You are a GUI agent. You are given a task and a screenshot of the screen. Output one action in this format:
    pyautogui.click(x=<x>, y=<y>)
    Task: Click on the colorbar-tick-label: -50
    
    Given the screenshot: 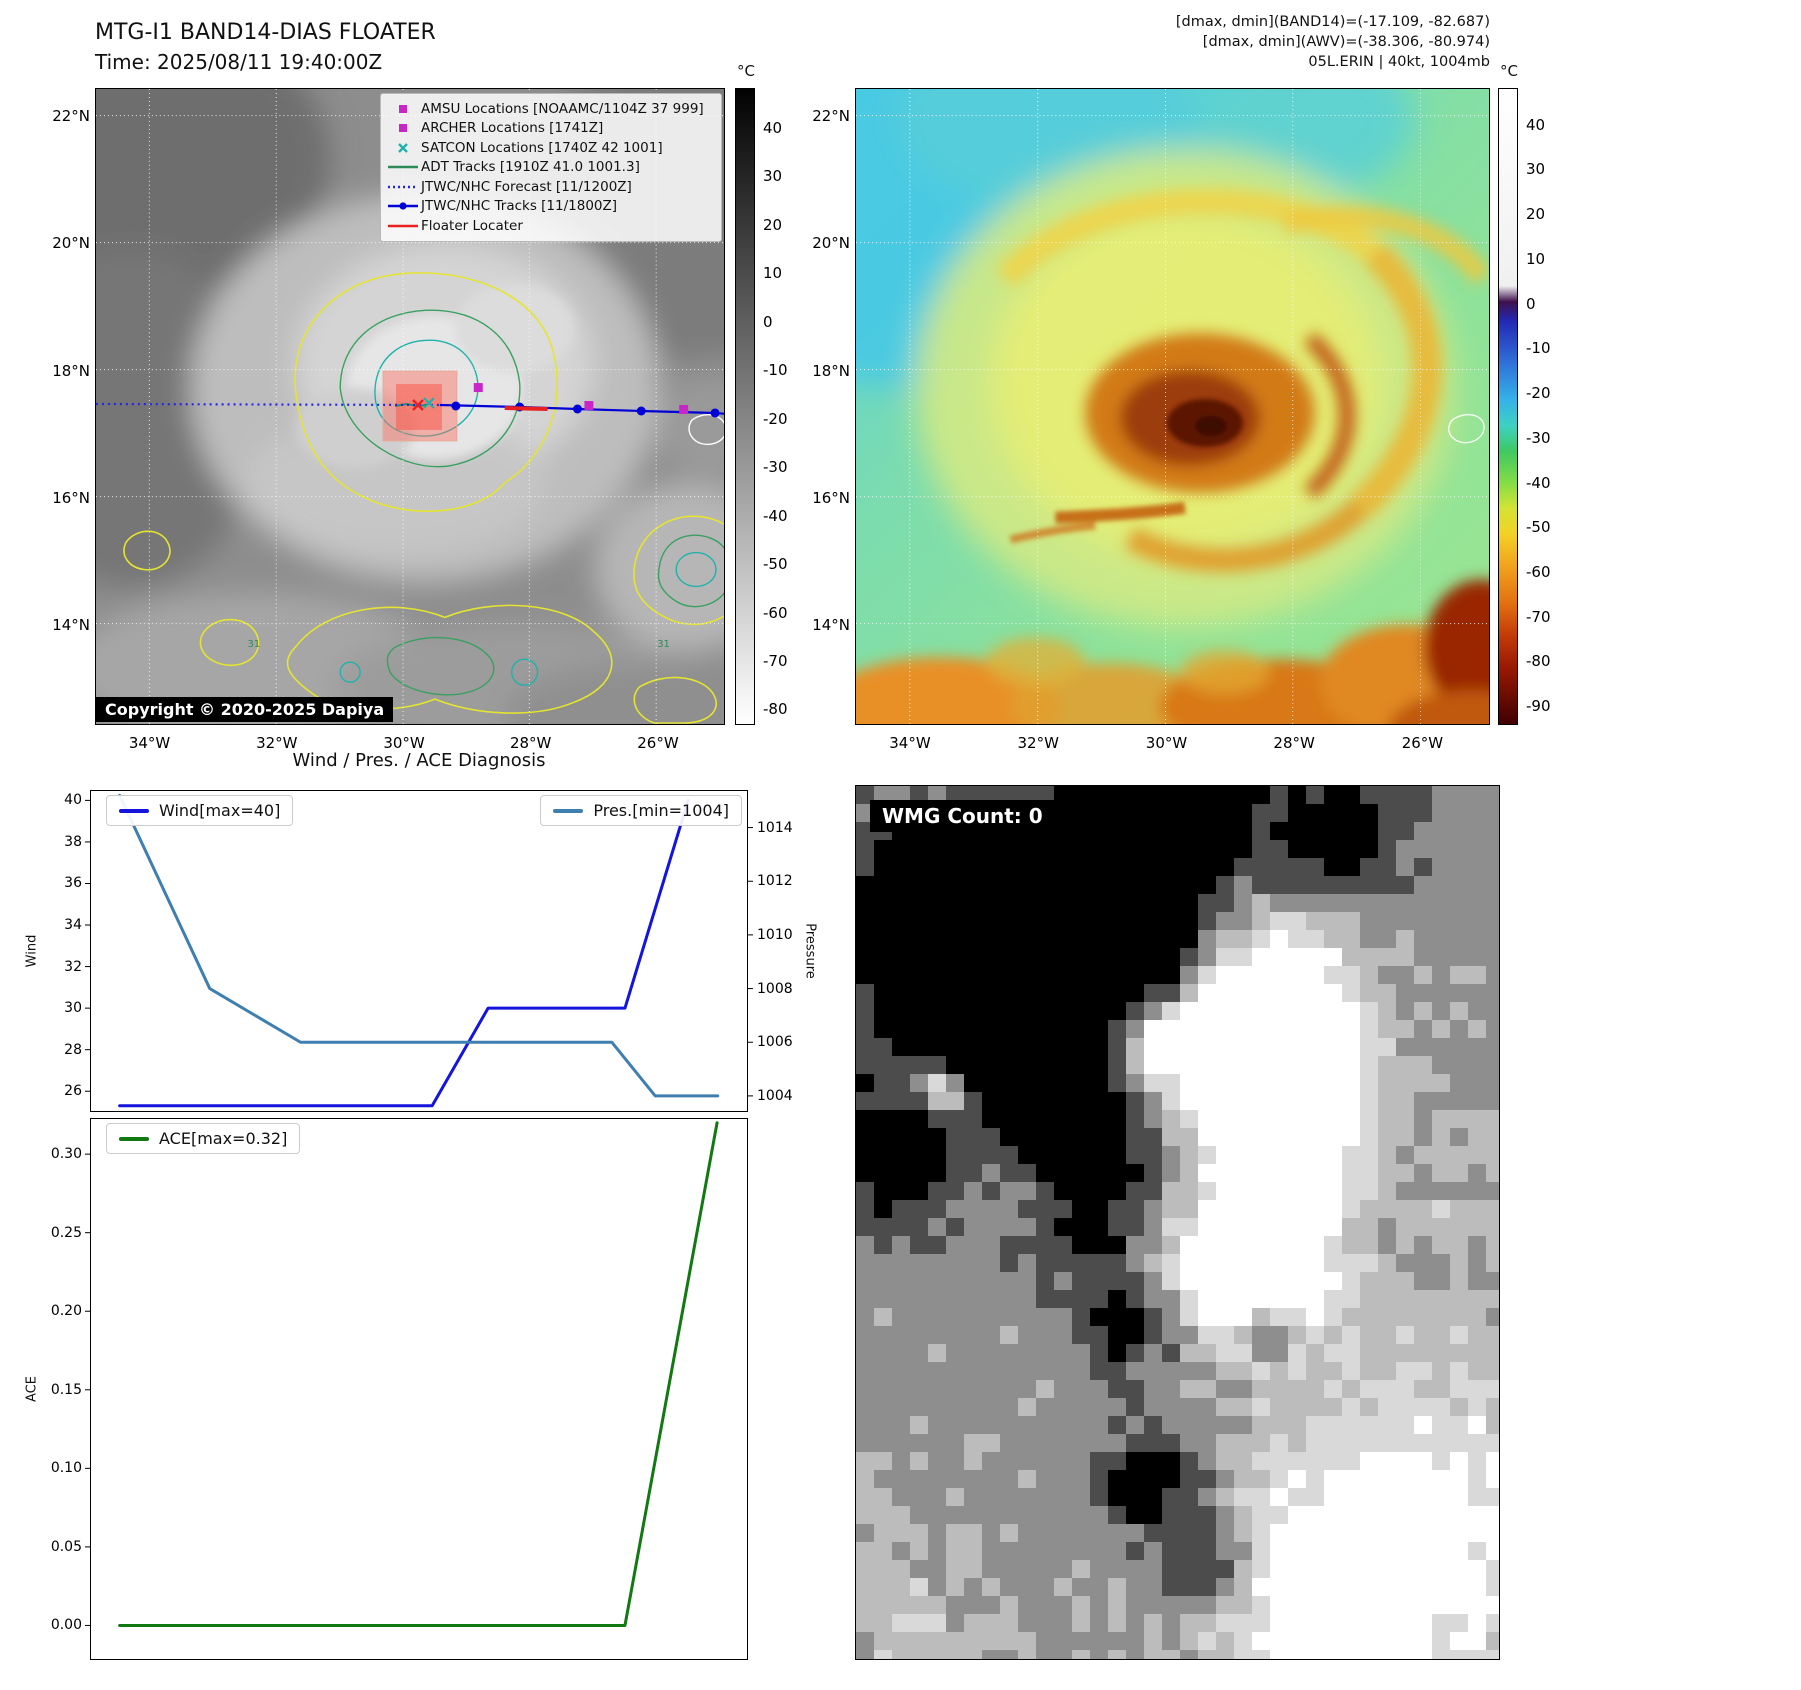 What is the action you would take?
    pyautogui.click(x=775, y=564)
    